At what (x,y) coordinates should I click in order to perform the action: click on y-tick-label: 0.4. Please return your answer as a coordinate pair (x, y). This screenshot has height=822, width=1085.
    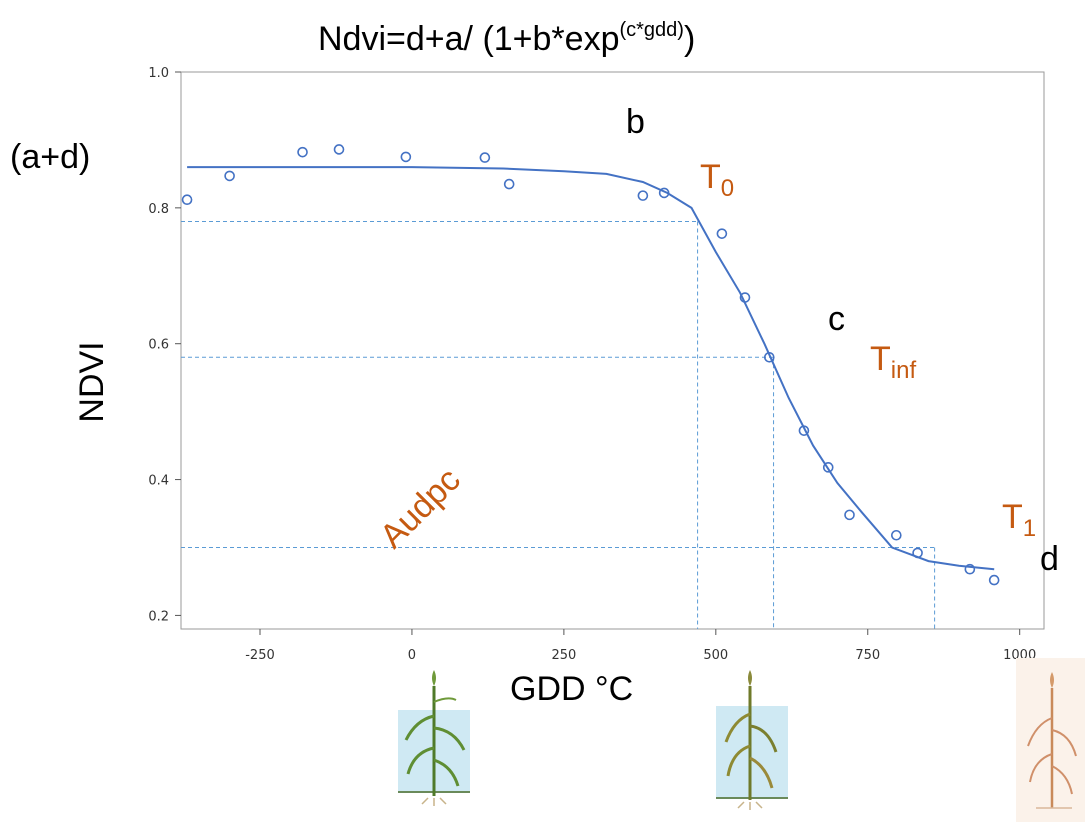
    Looking at the image, I should click on (158, 481).